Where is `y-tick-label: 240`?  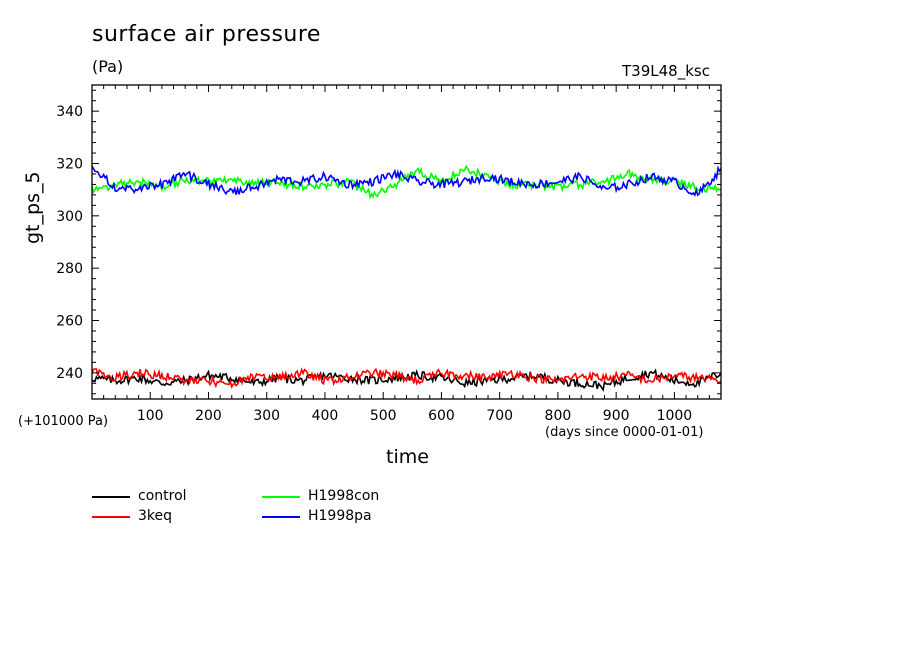 y-tick-label: 240 is located at coordinates (69, 374).